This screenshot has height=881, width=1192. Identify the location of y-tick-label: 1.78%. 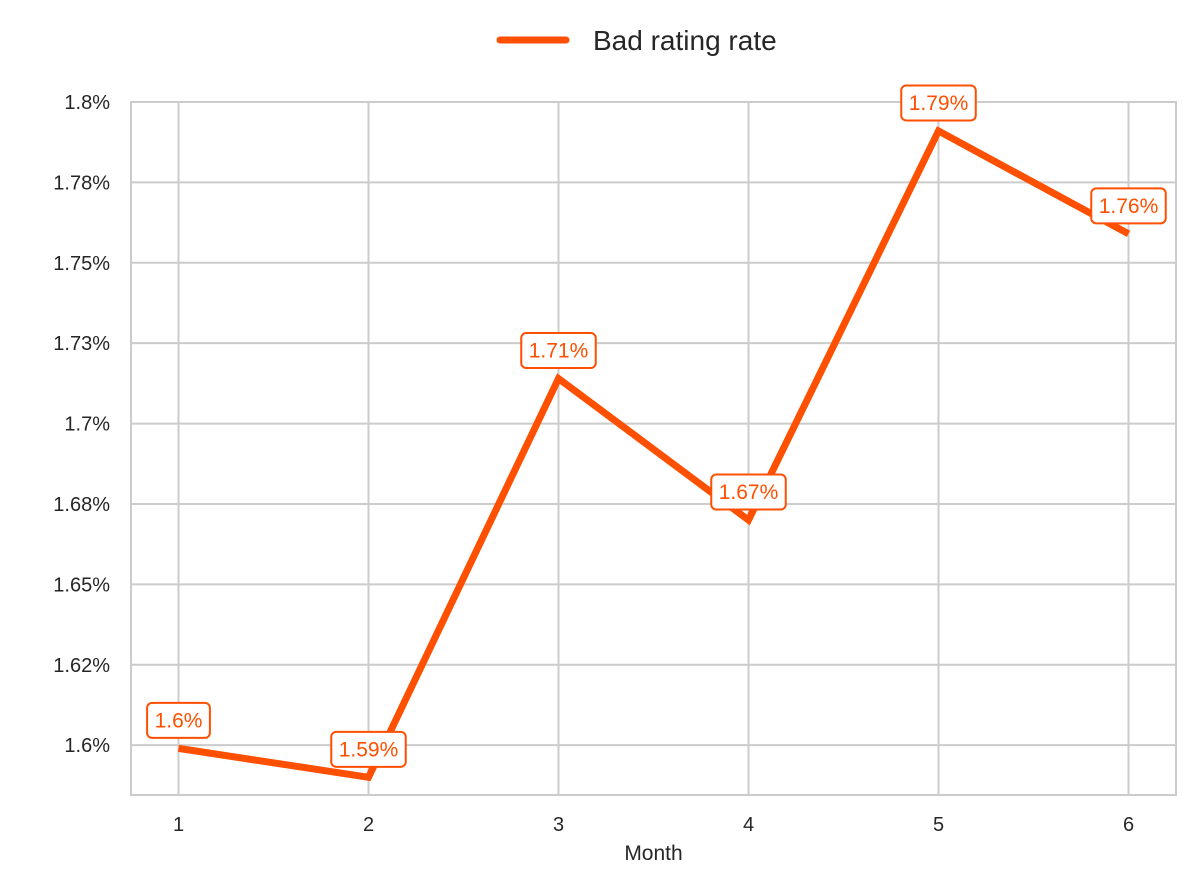
(81, 183).